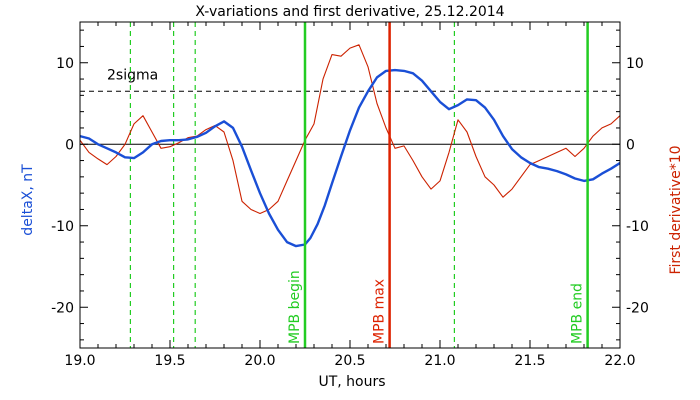  I want to click on x-axis-label: UT, hours, so click(351, 382).